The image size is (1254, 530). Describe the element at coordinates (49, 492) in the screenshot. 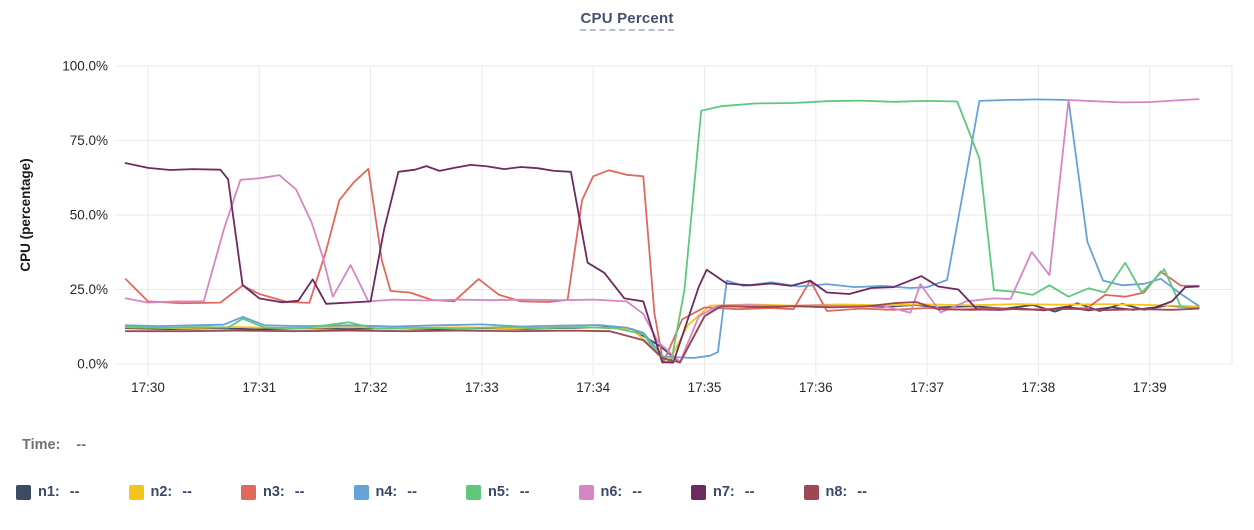

I see `legend-label-n1: n1:` at that location.